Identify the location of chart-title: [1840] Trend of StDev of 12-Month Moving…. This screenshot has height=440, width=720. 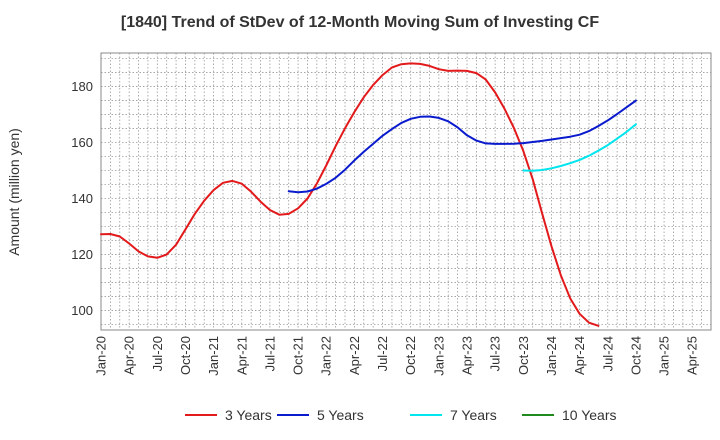
(360, 22).